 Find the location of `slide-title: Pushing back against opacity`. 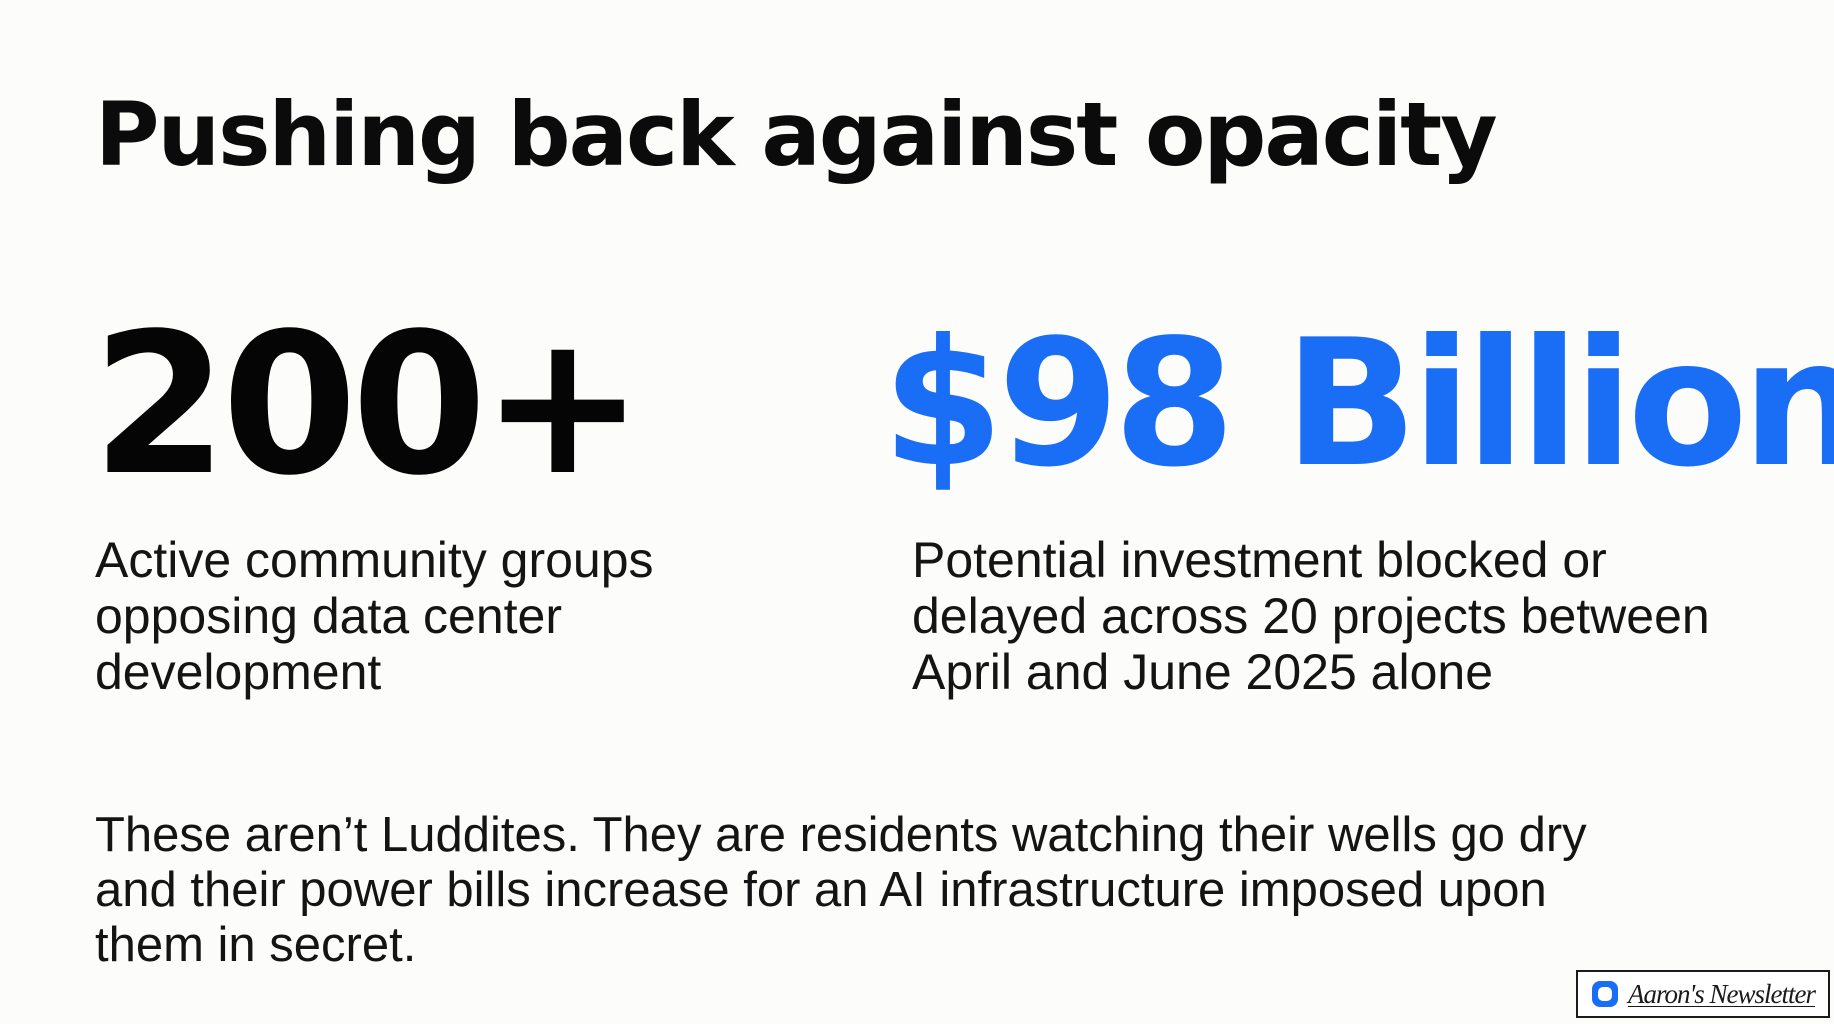

slide-title: Pushing back against opacity is located at coordinates (796, 134).